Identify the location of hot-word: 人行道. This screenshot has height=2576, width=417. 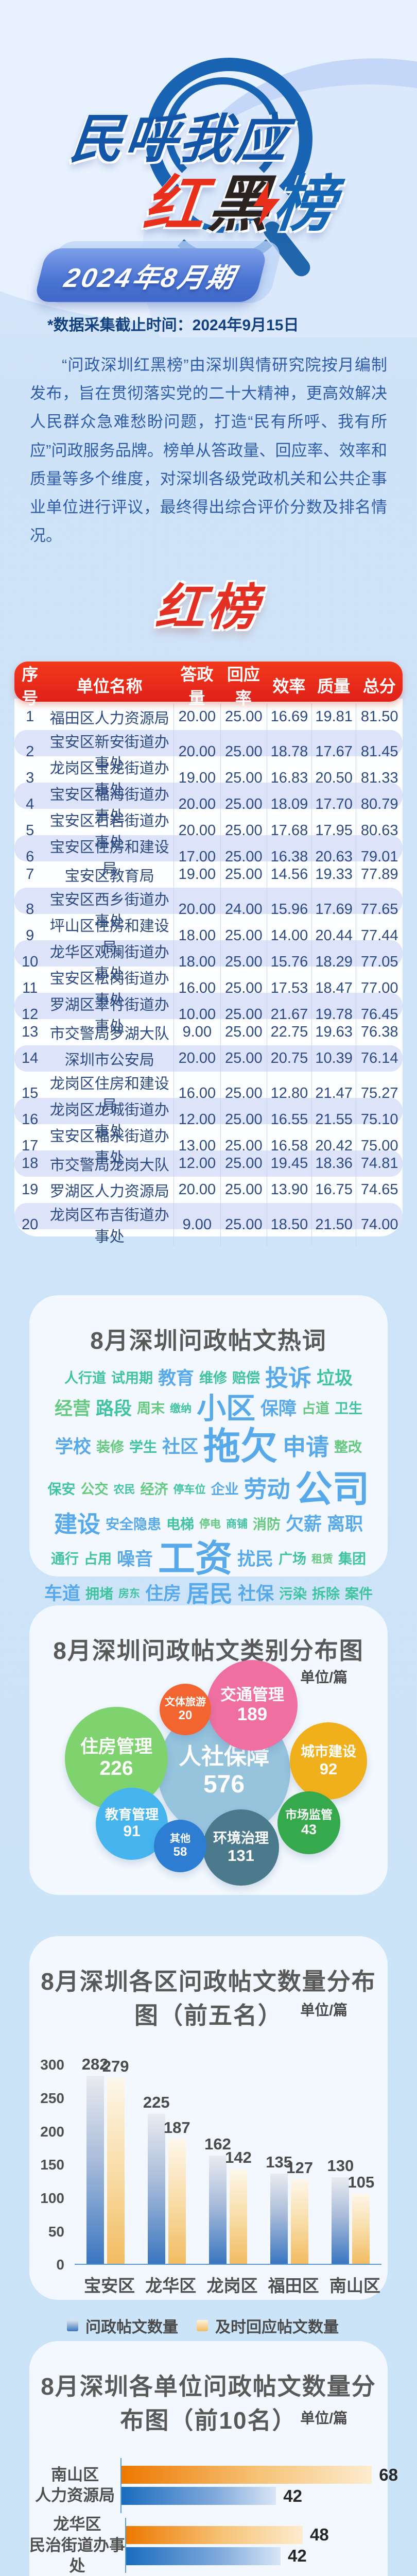
(85, 1378).